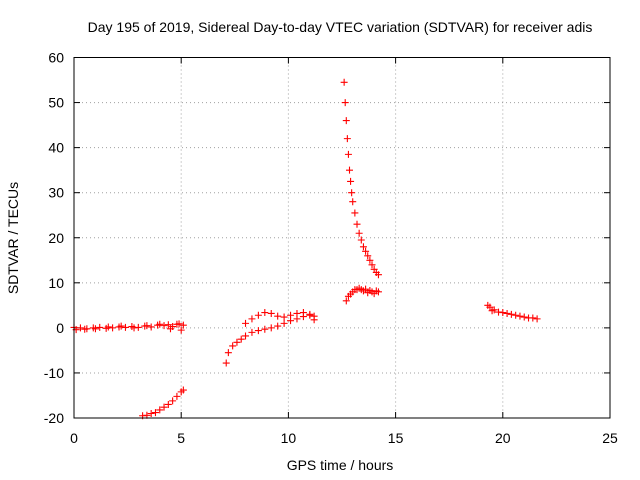 This screenshot has height=480, width=640. What do you see at coordinates (56, 58) in the screenshot?
I see `y-tick-label: 60` at bounding box center [56, 58].